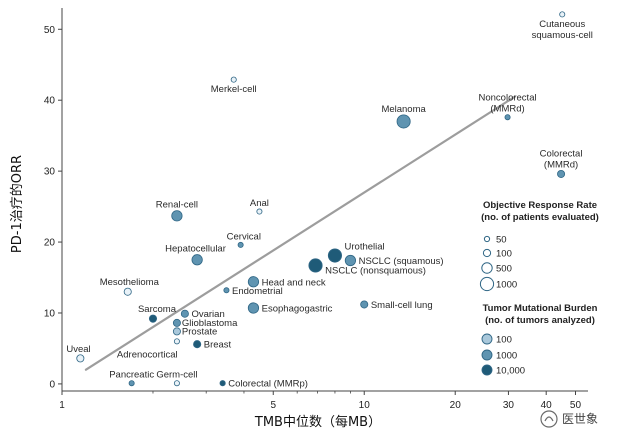 The width and height of the screenshot is (626, 445). What do you see at coordinates (547, 405) in the screenshot?
I see `x-tick-label: 40` at bounding box center [547, 405].